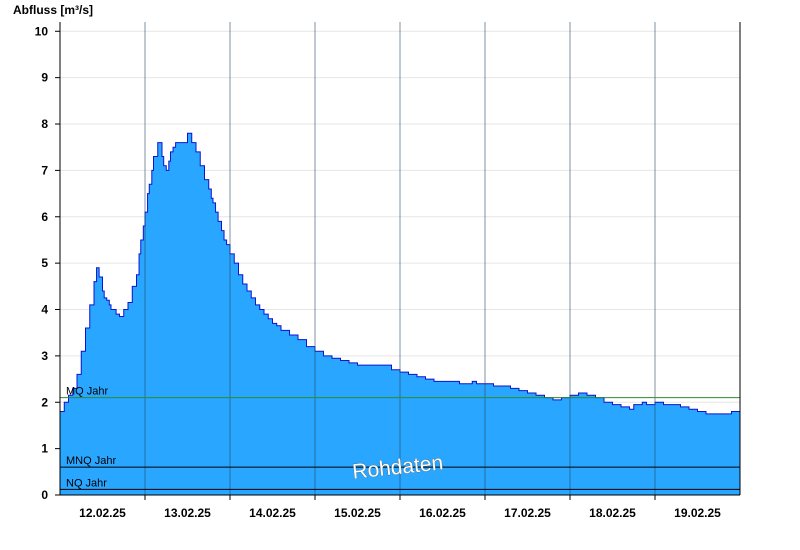  What do you see at coordinates (44, 170) in the screenshot?
I see `y-tick-label: 7` at bounding box center [44, 170].